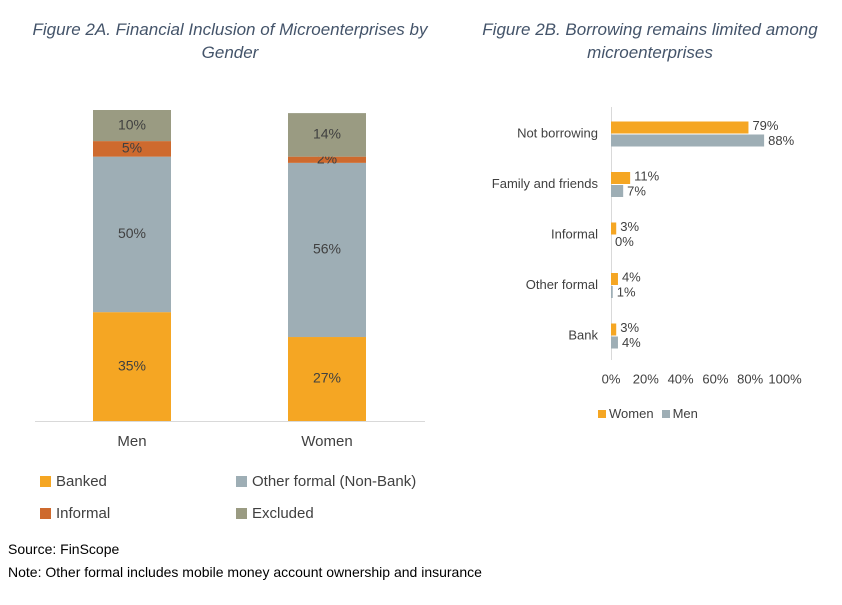 The height and width of the screenshot is (605, 842). I want to click on data-label-bank-men: 4%, so click(631, 342).